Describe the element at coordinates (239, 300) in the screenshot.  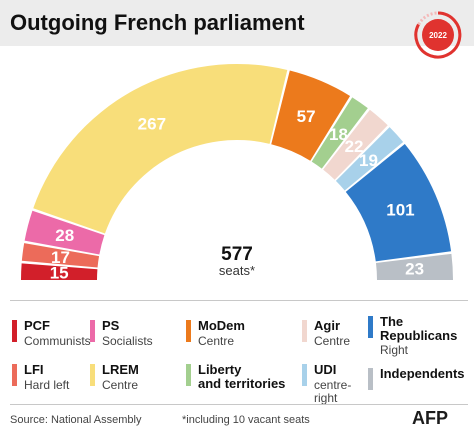
I see `divider-top` at that location.